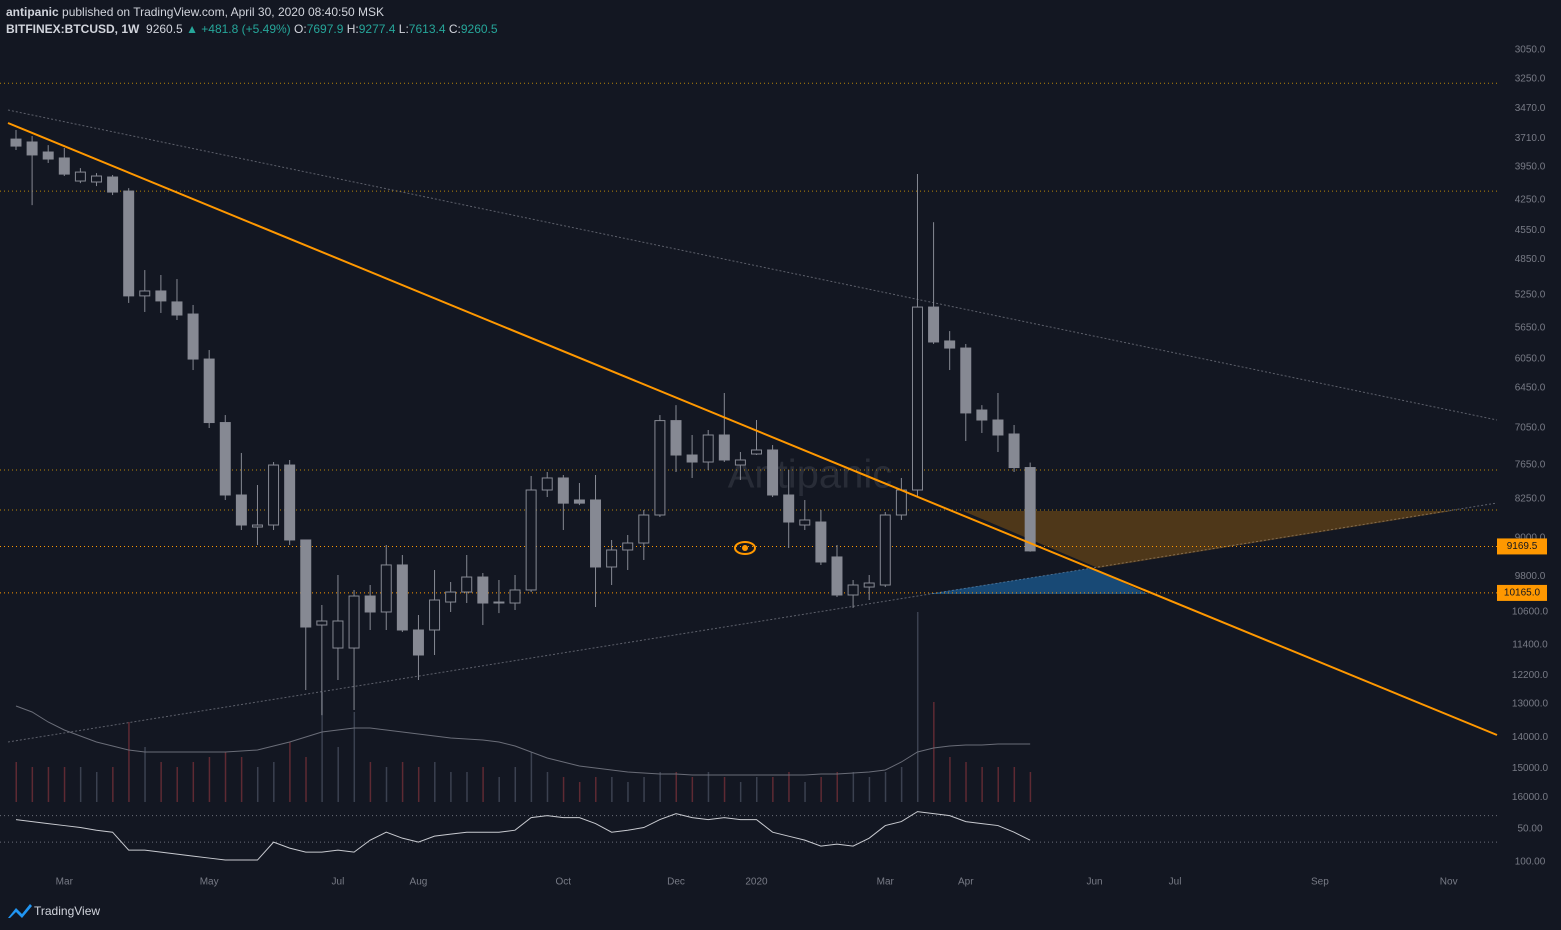 This screenshot has height=930, width=1561. I want to click on y-tick-label: 15000.0, so click(1530, 768).